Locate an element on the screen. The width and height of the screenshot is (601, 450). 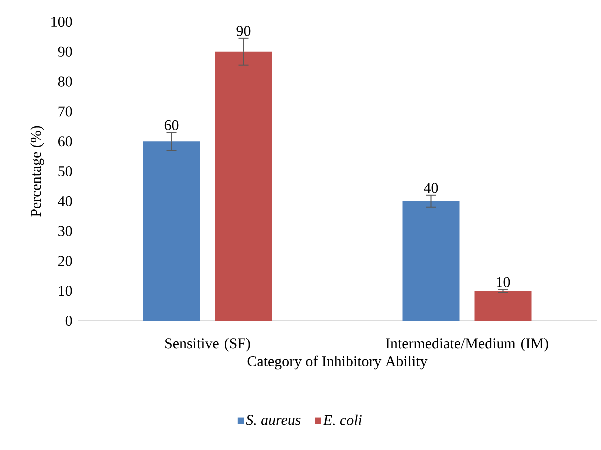
legend-label: E. coli is located at coordinates (342, 420).